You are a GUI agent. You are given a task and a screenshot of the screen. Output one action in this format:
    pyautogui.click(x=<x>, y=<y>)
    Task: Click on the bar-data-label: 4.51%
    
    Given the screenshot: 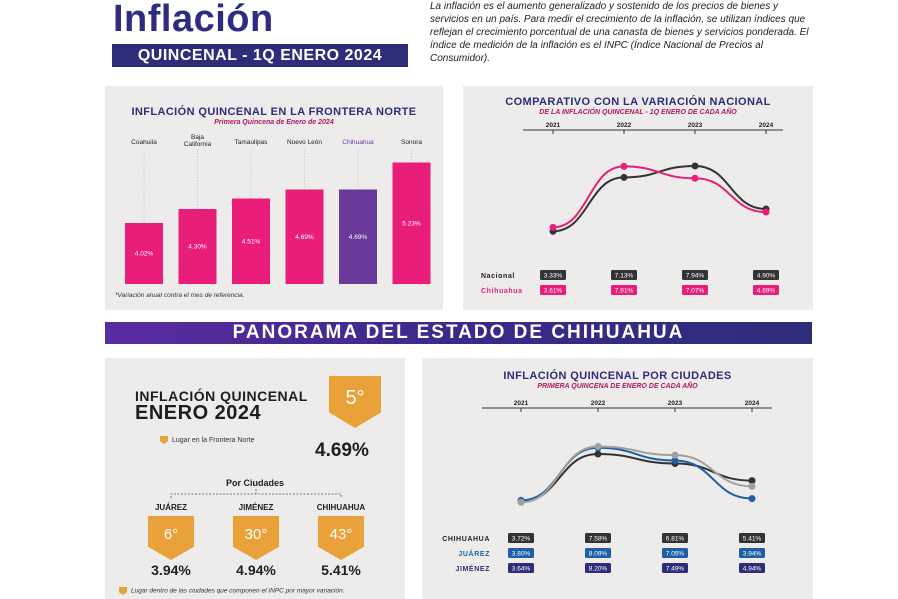 What is the action you would take?
    pyautogui.click(x=251, y=241)
    